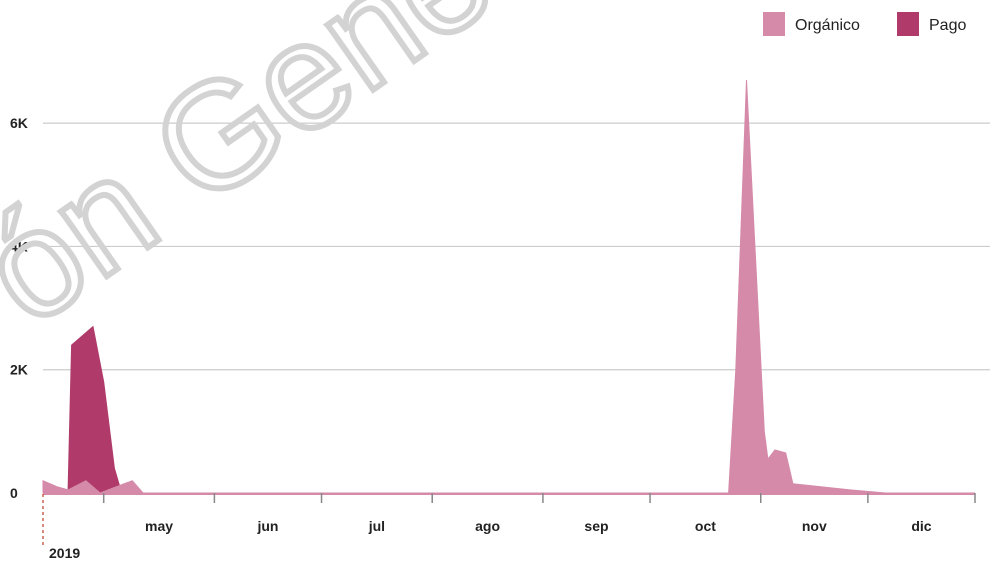 This screenshot has height=564, width=1008. I want to click on x-tick-label: may, so click(159, 526).